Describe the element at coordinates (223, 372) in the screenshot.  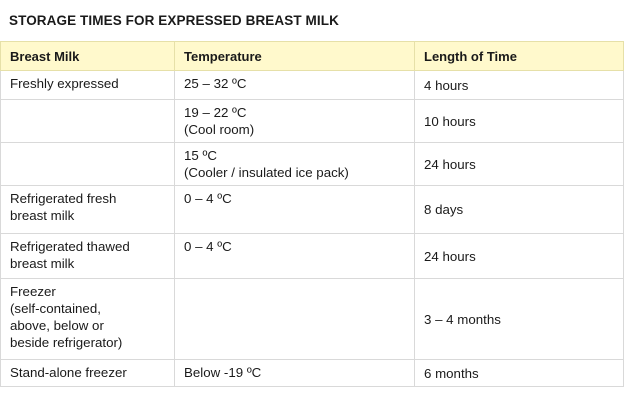
I see `cell-temperature-line: Below -19 ºC` at that location.